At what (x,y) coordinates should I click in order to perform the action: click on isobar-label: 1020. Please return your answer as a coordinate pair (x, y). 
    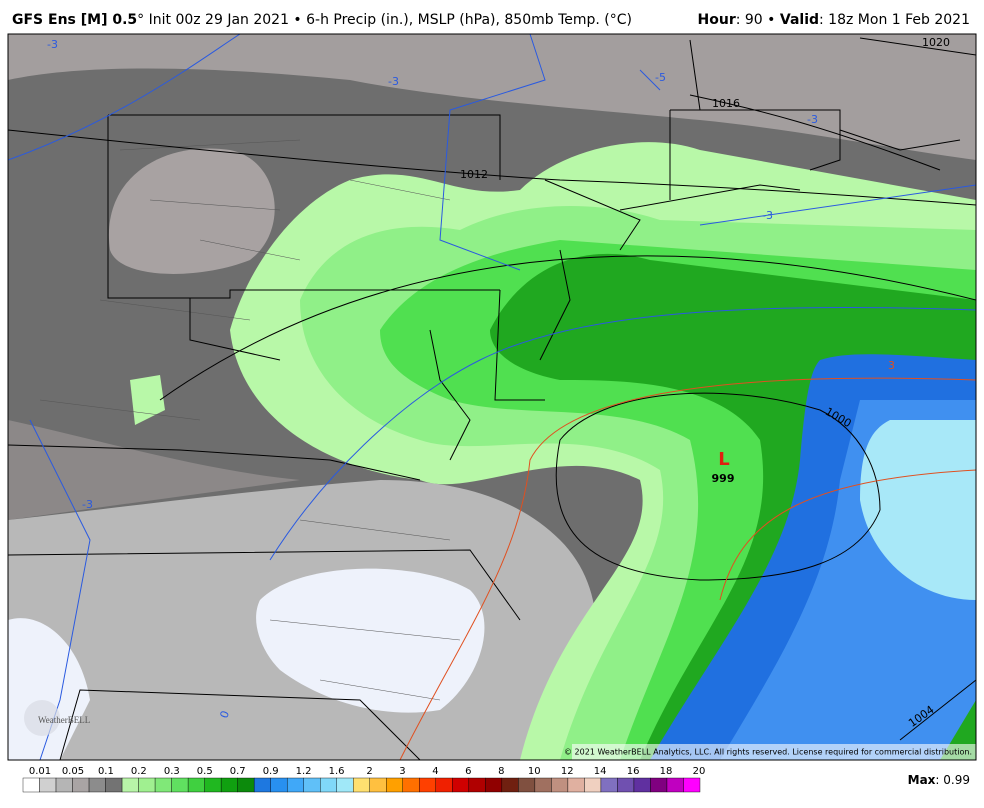
    Looking at the image, I should click on (936, 42).